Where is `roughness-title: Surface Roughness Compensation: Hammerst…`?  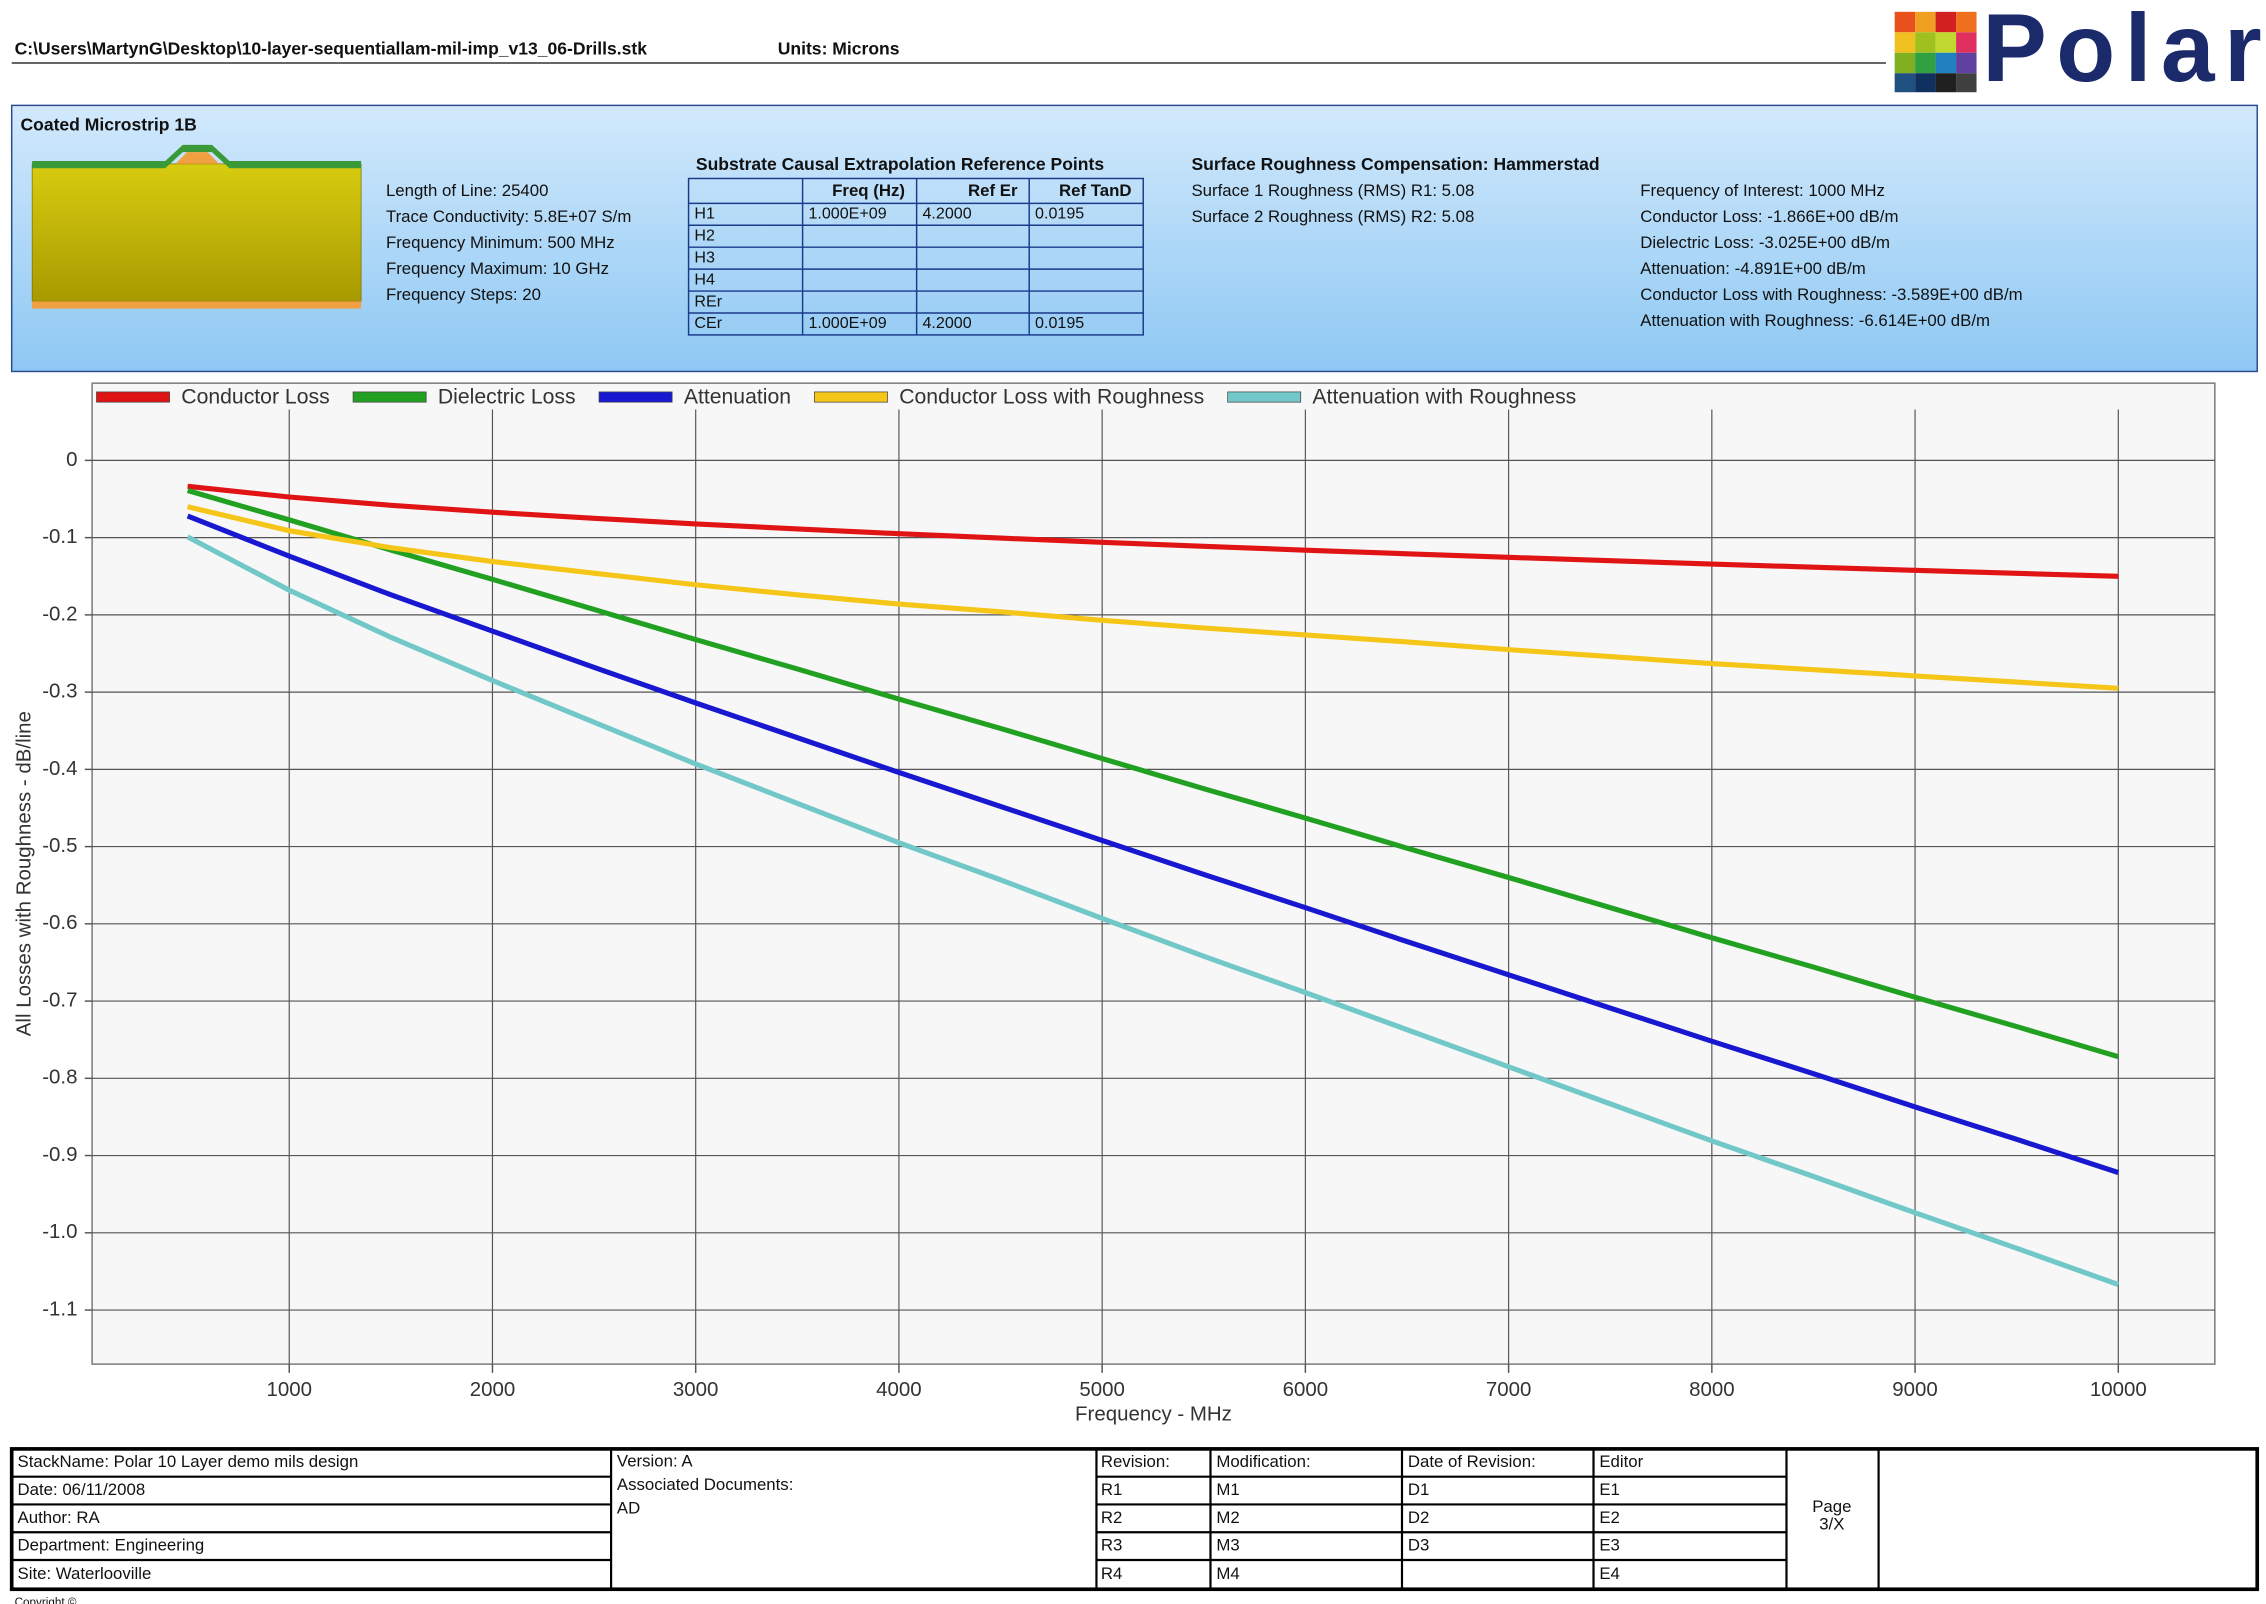 roughness-title: Surface Roughness Compensation: Hammerst… is located at coordinates (1395, 164).